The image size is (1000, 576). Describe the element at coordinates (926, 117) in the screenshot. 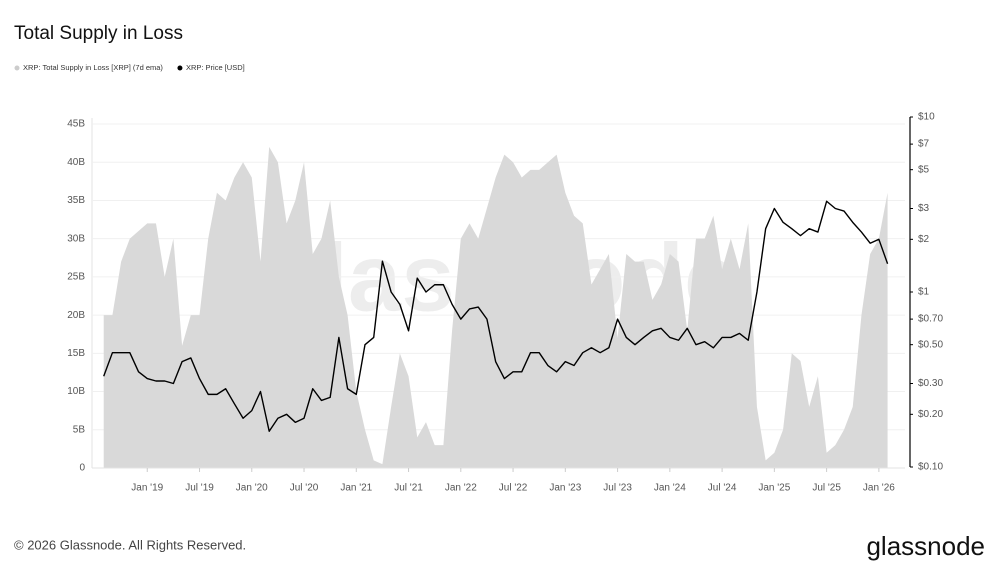

I see `y2-tick-label: $10` at that location.